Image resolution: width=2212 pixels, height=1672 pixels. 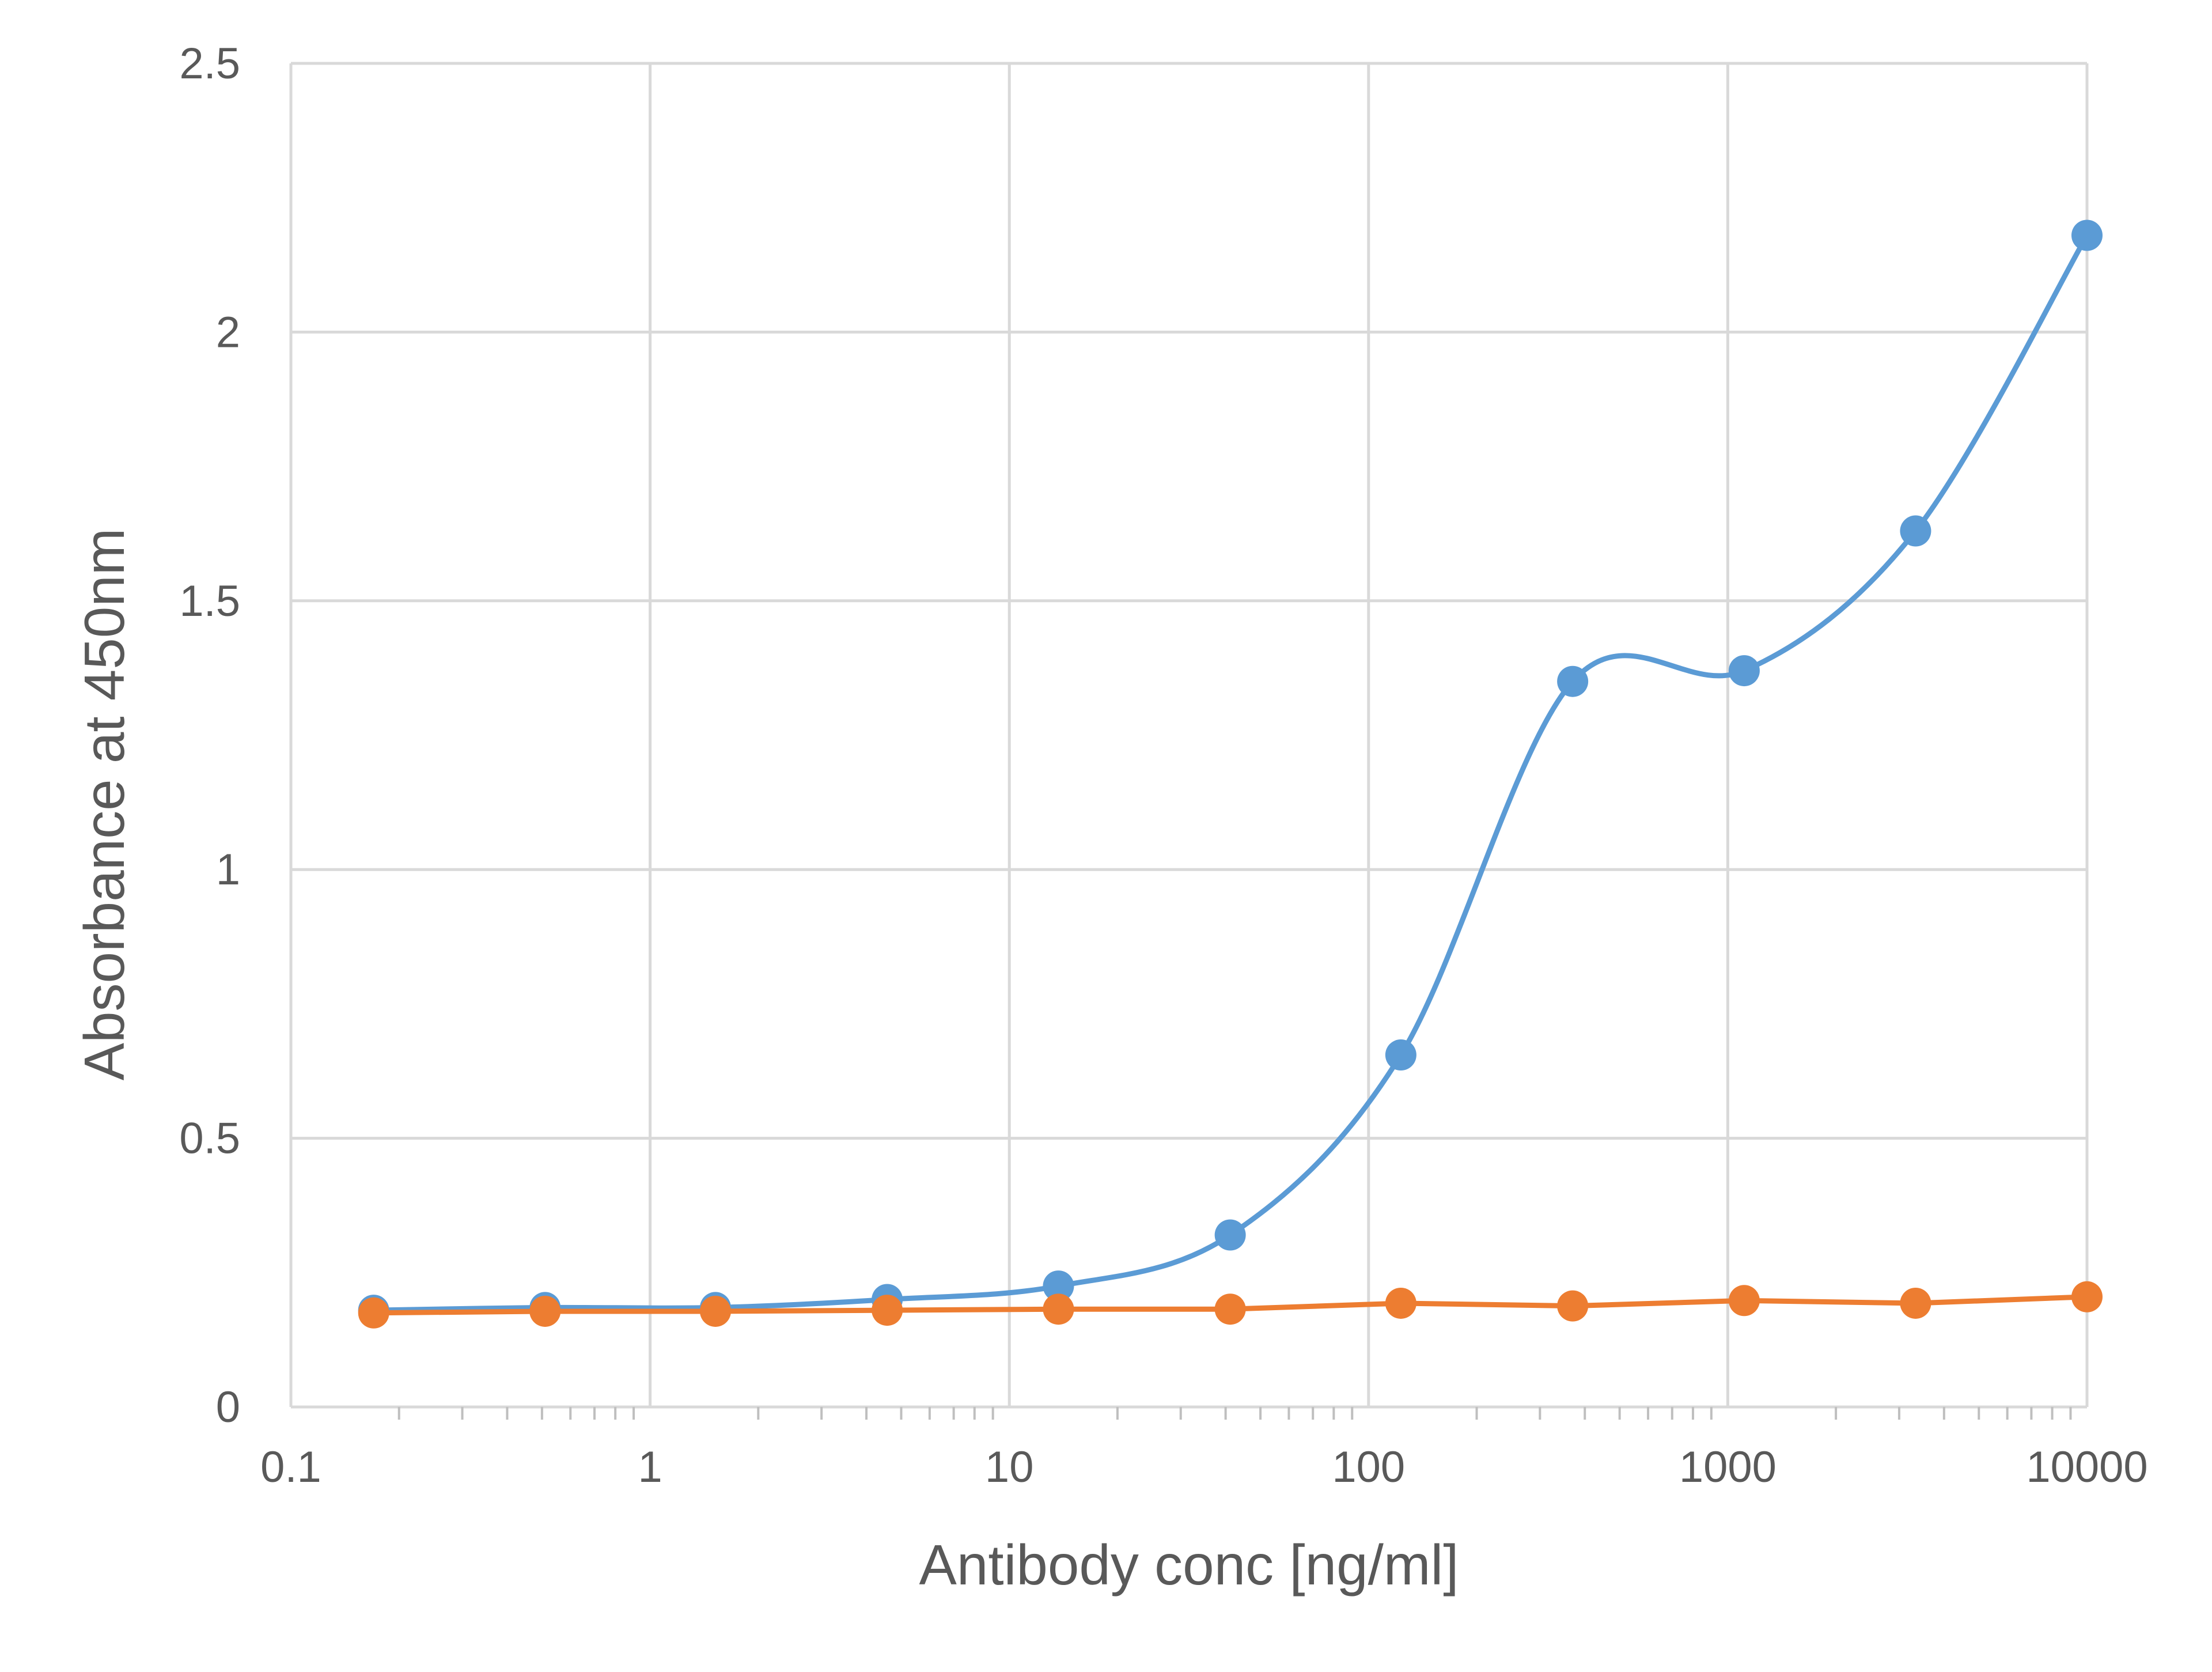 I want to click on x-tick-label: 10000, so click(x=2086, y=1467).